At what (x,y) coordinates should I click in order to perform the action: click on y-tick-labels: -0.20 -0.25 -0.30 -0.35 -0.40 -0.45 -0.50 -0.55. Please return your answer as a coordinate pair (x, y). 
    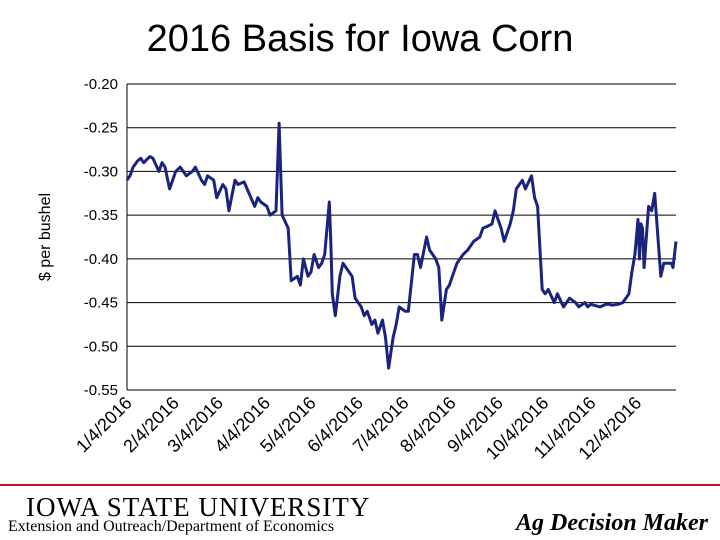
    Looking at the image, I should click on (101, 237).